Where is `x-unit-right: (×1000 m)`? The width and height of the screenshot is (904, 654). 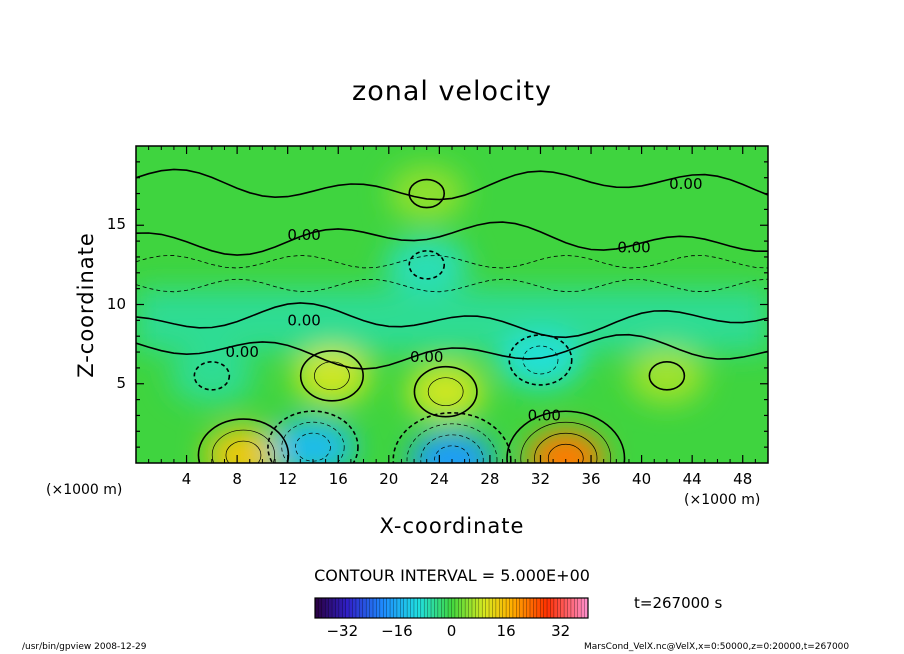
x-unit-right: (×1000 m) is located at coordinates (722, 500).